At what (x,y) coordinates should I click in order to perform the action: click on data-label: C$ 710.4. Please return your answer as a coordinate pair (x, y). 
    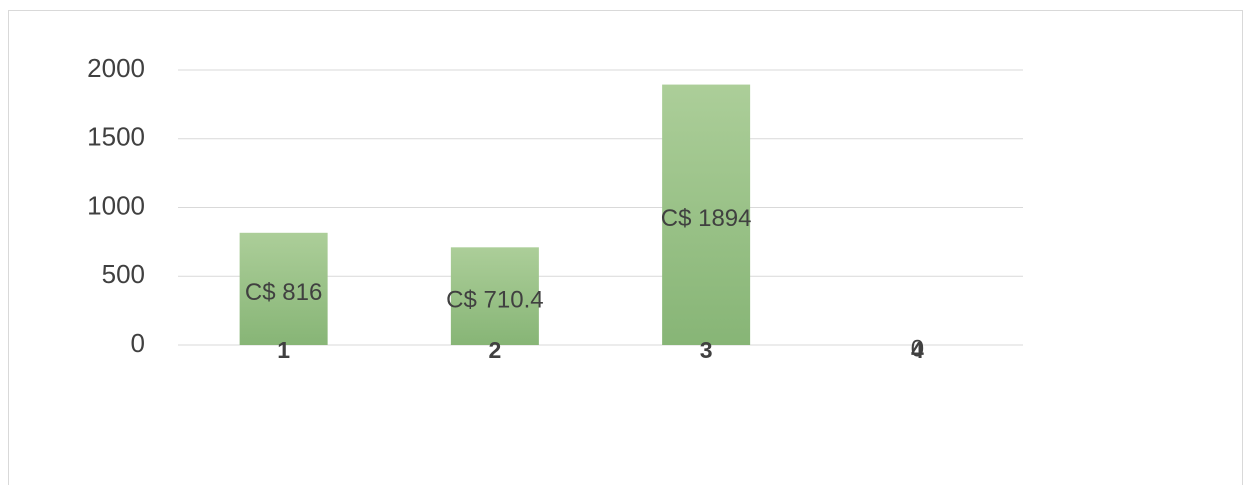
    Looking at the image, I should click on (494, 300).